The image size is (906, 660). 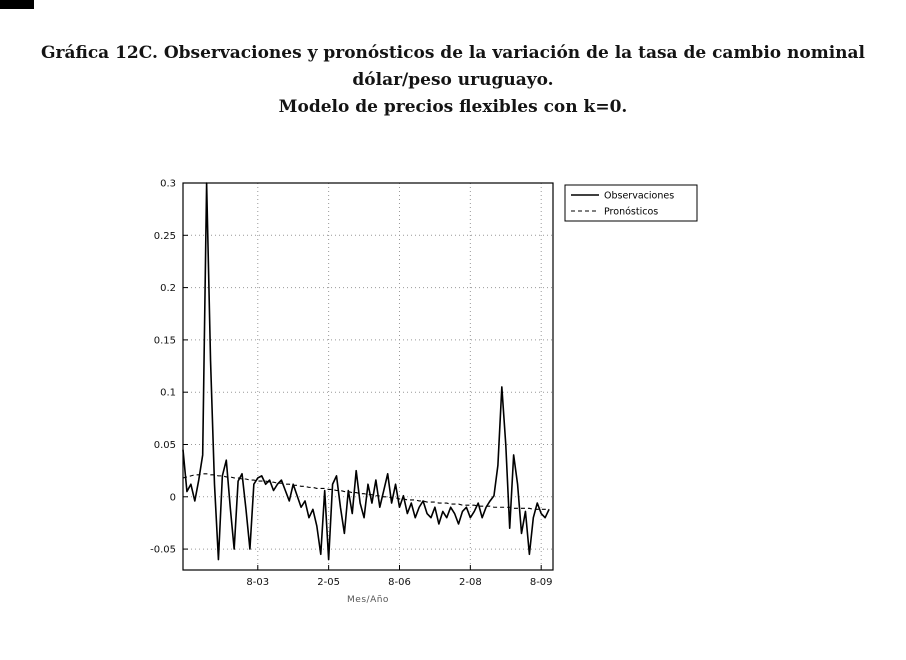 What do you see at coordinates (470, 582) in the screenshot?
I see `x-tick-label: 2-08` at bounding box center [470, 582].